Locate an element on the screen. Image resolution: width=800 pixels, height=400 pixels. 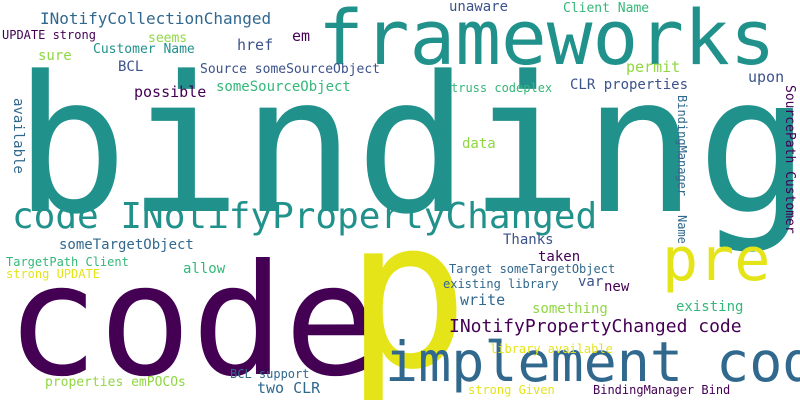
word-var: var is located at coordinates (591, 282).